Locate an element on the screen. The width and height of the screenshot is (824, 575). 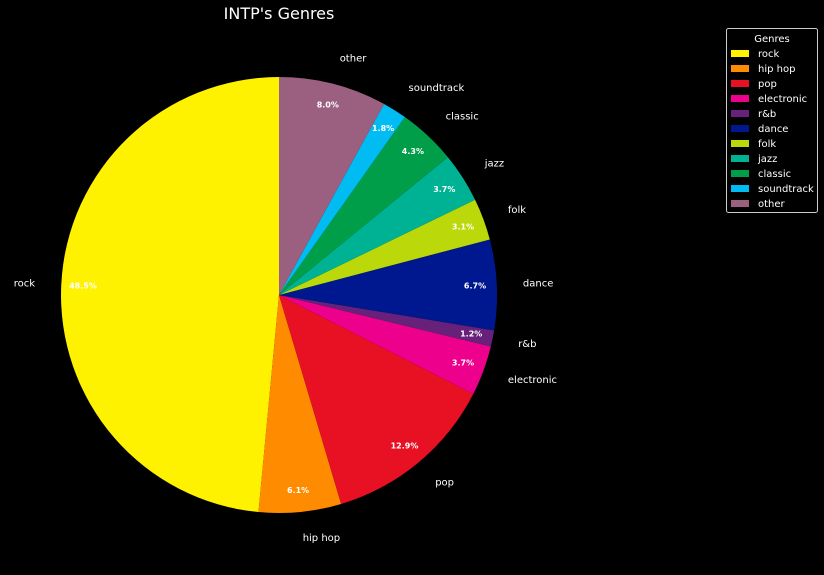
legend-label: soundtrack is located at coordinates (786, 189).